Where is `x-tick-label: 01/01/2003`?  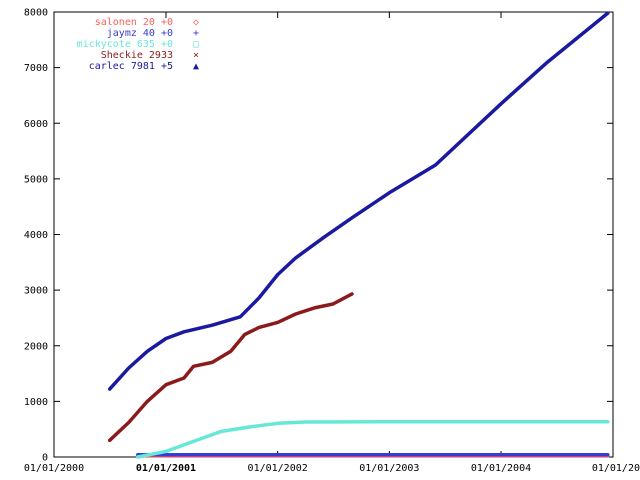
x-tick-label: 01/01/2003 is located at coordinates (389, 468).